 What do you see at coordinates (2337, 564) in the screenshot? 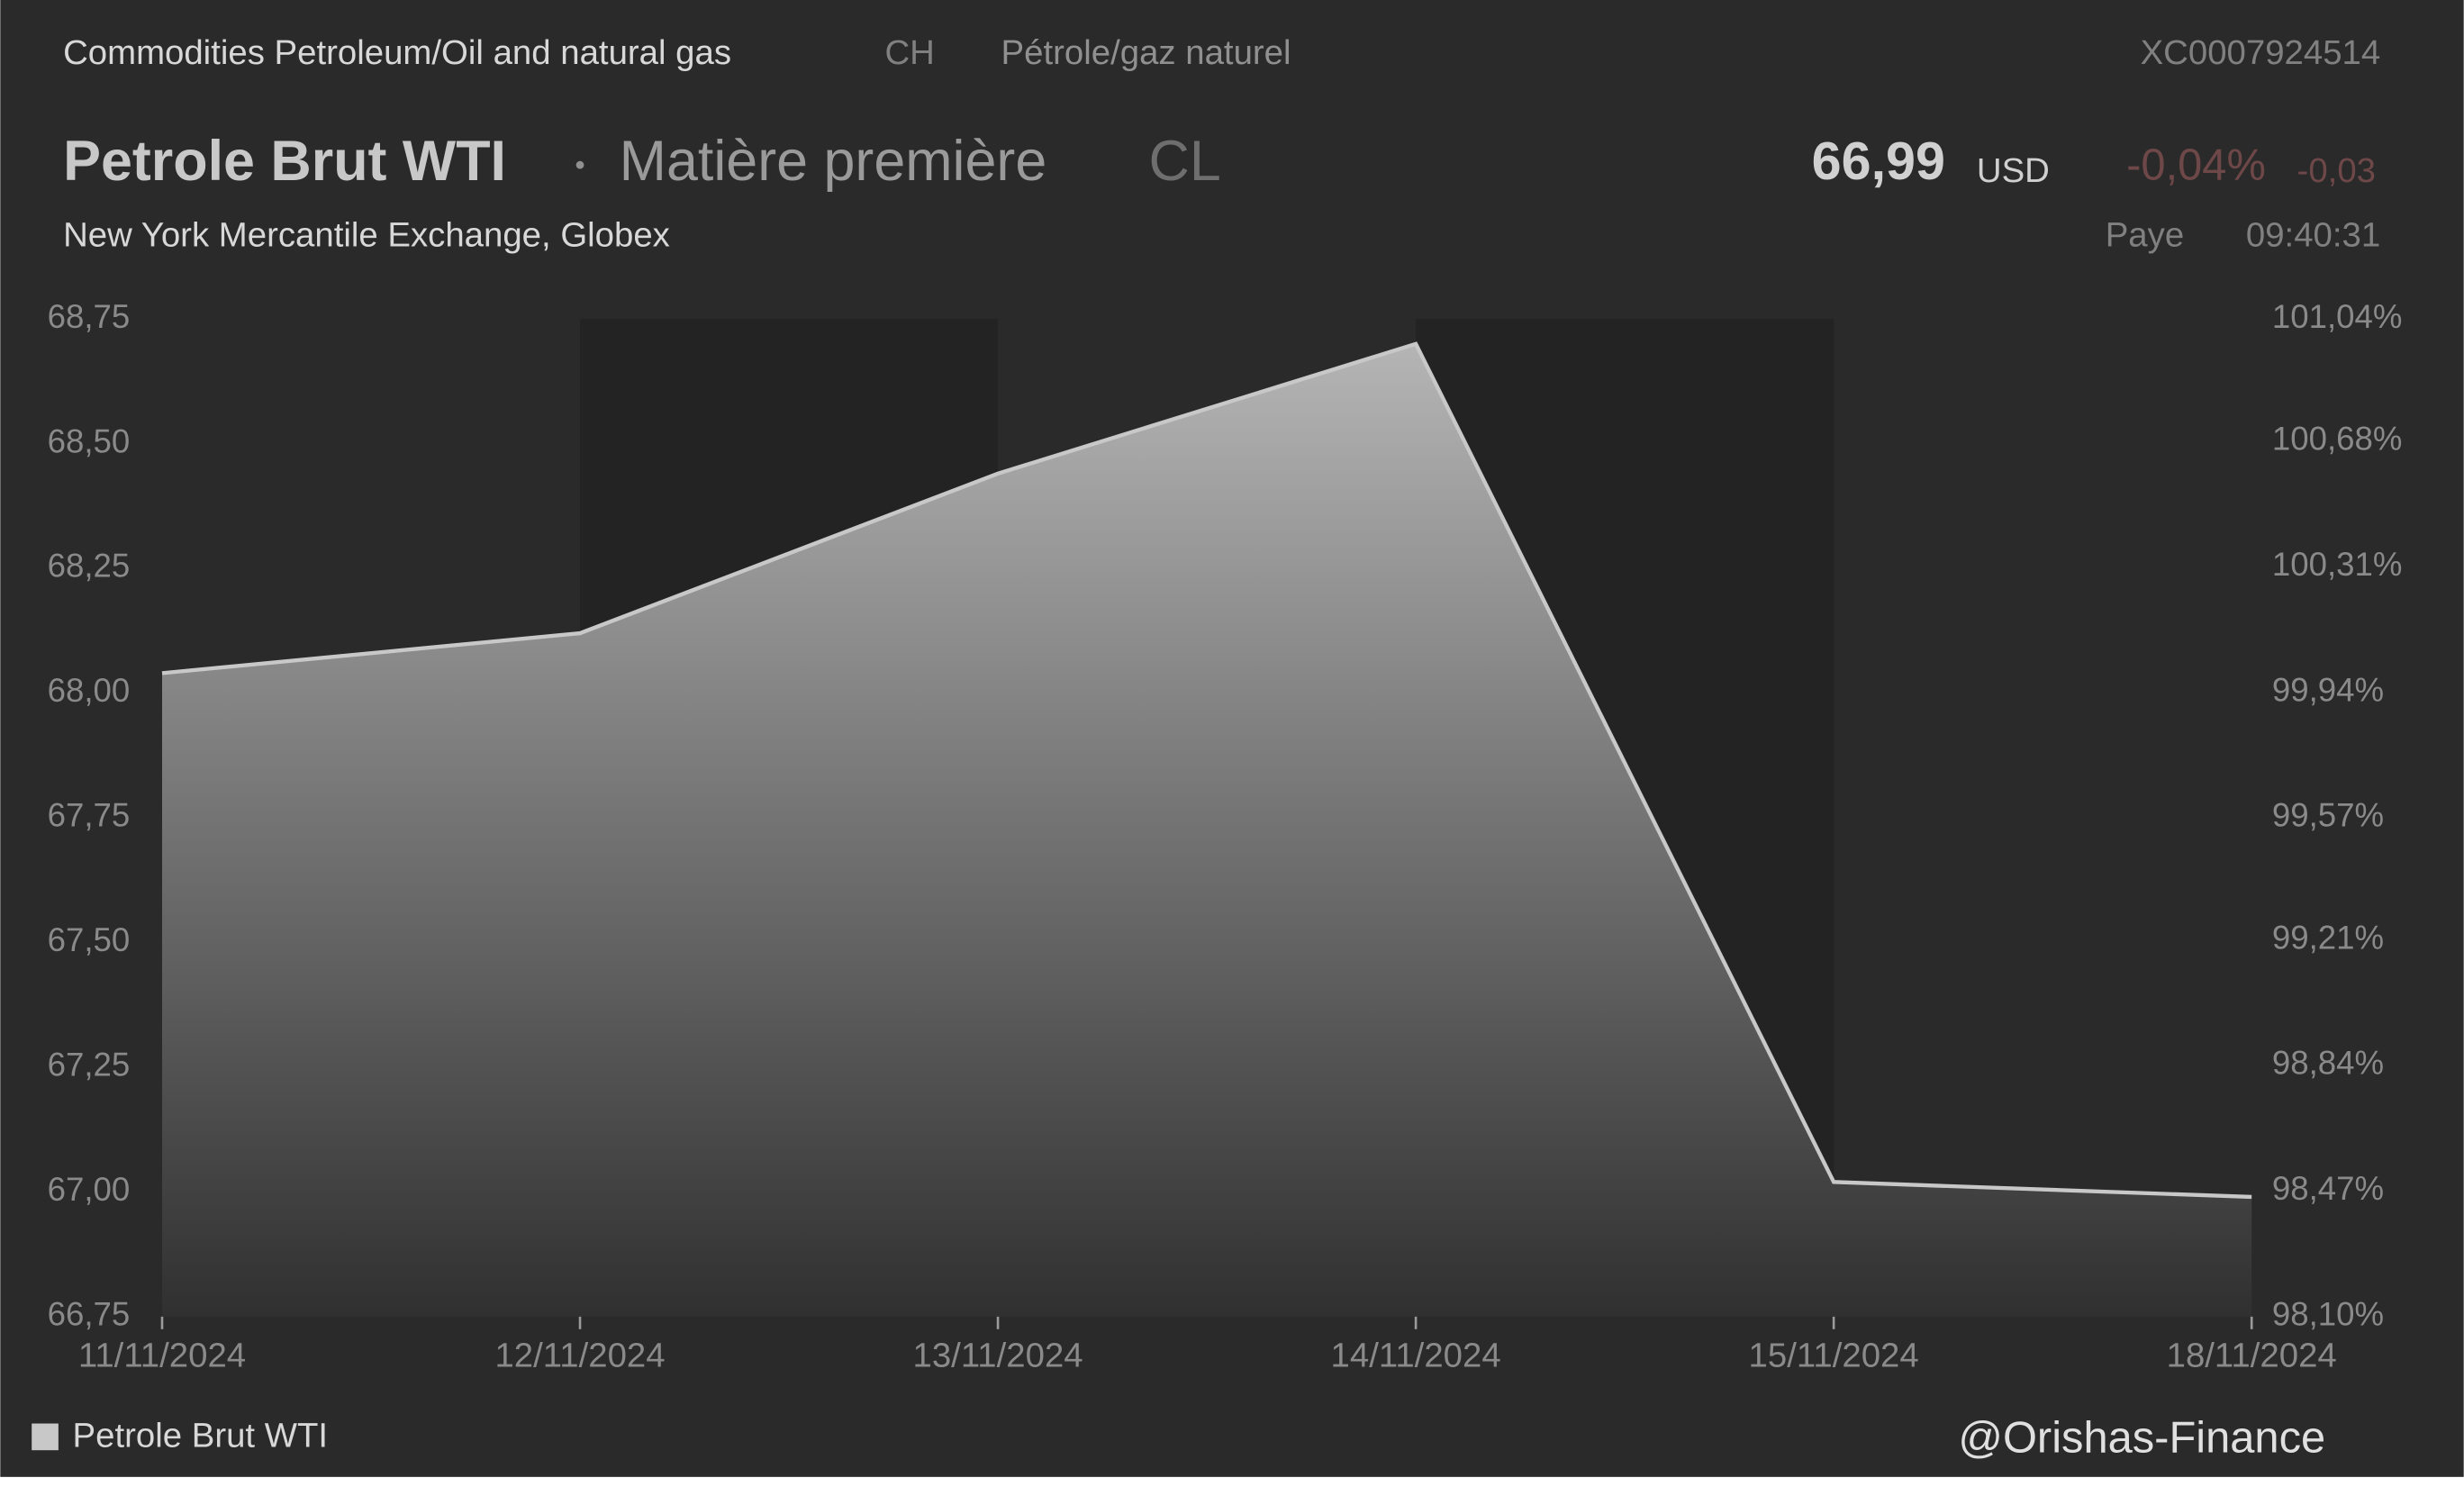
I see `y2-tick-label: 100,31%` at bounding box center [2337, 564].